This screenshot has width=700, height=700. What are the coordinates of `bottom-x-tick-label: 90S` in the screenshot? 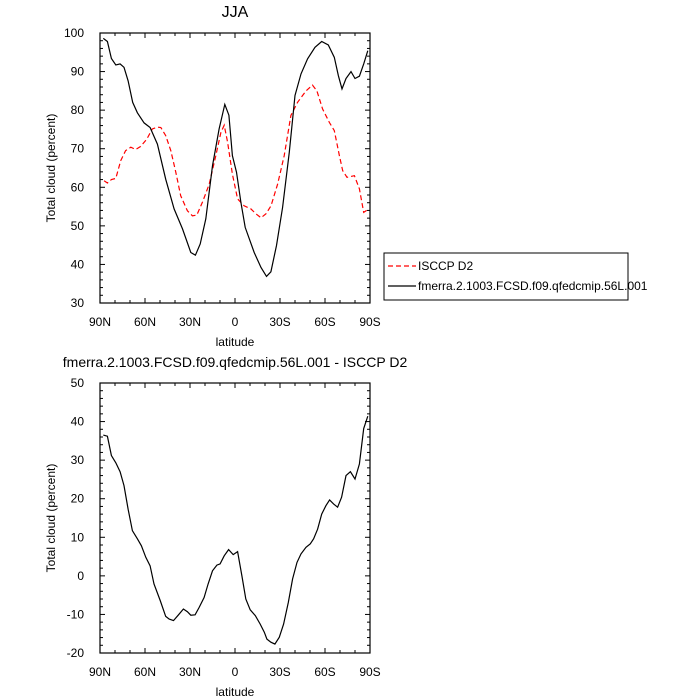 It's located at (369, 672).